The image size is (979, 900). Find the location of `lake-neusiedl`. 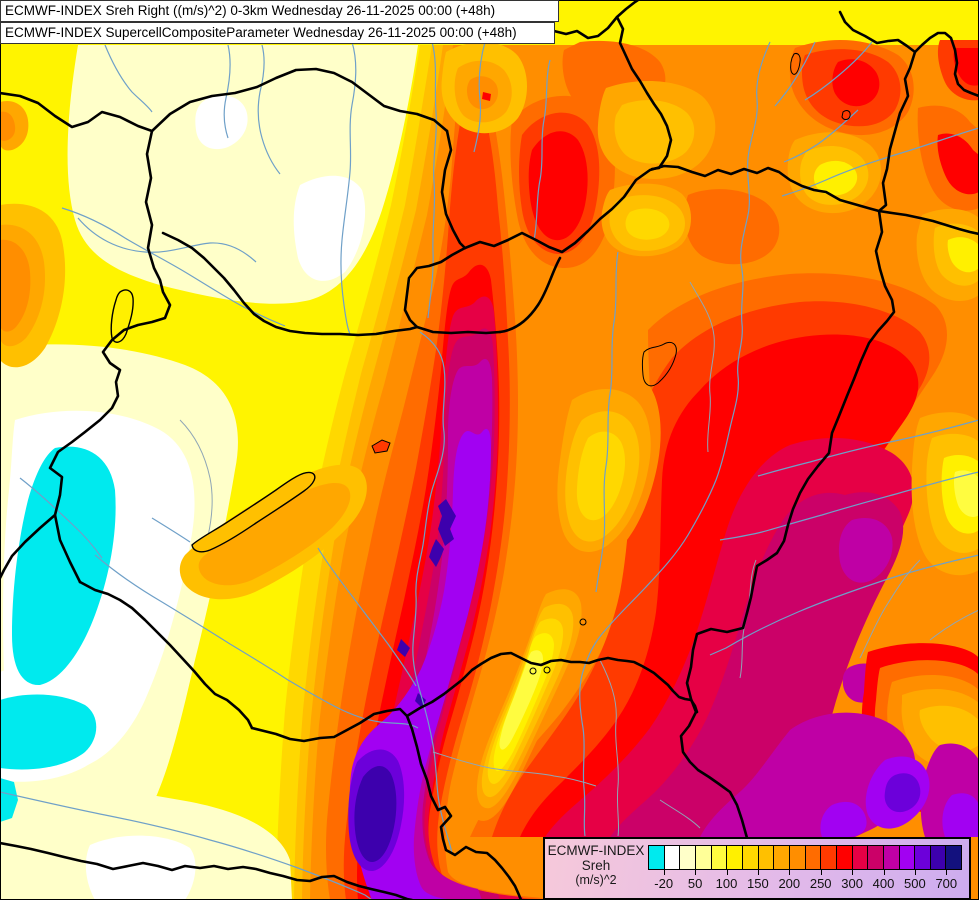

lake-neusiedl is located at coordinates (122, 316).